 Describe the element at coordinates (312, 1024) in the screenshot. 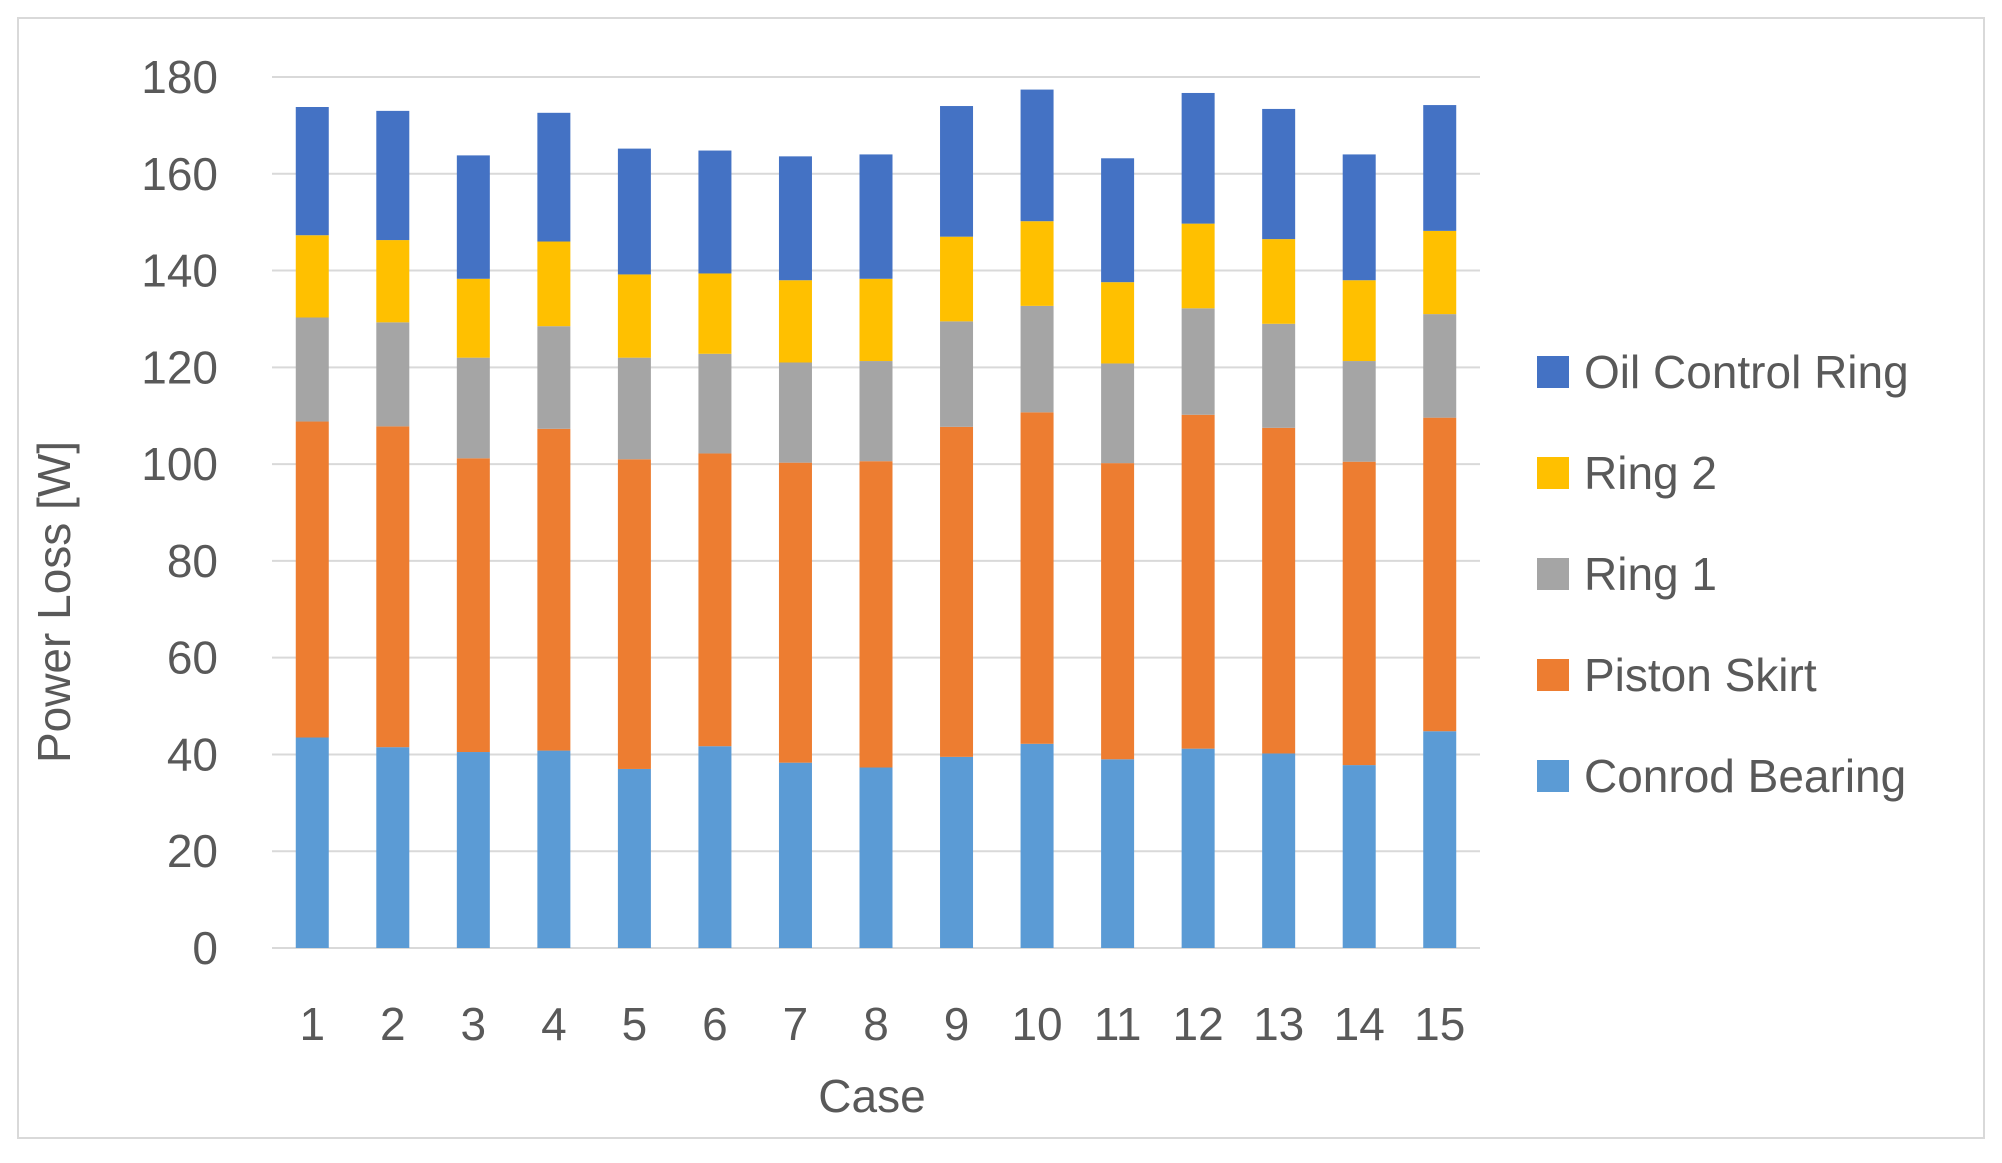

I see `x-tick-label: 1` at that location.